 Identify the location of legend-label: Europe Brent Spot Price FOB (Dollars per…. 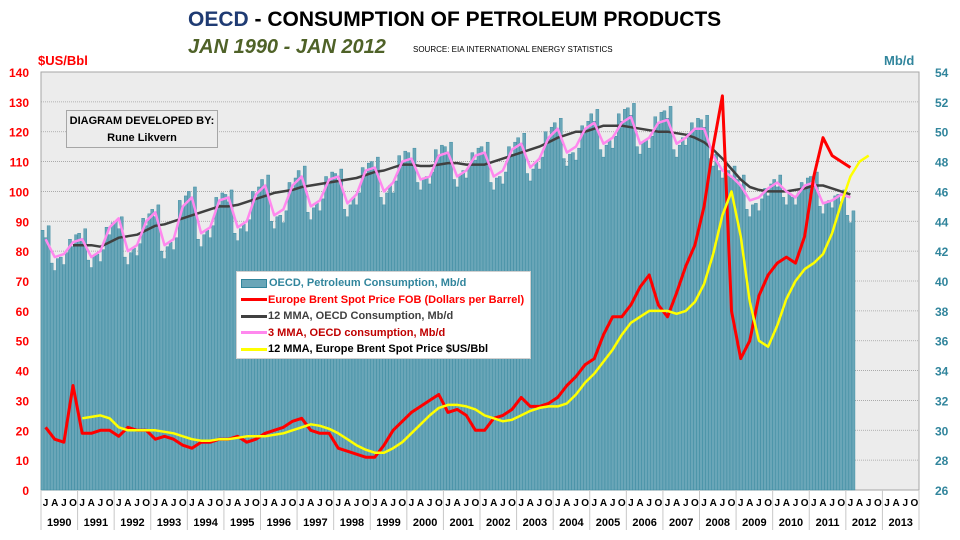
(396, 299).